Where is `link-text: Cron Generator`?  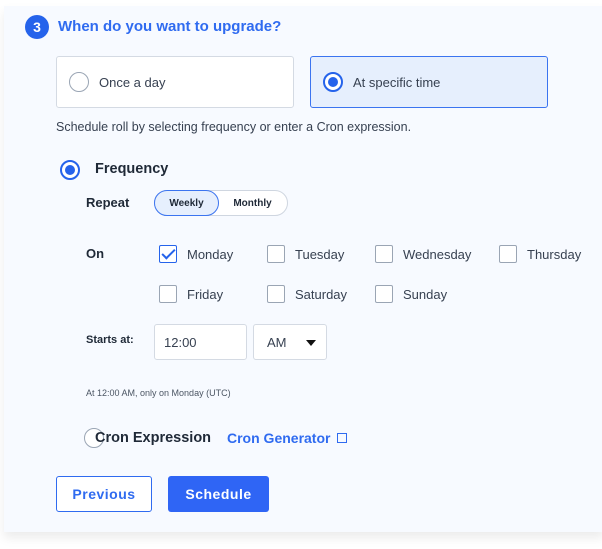 link-text: Cron Generator is located at coordinates (279, 438).